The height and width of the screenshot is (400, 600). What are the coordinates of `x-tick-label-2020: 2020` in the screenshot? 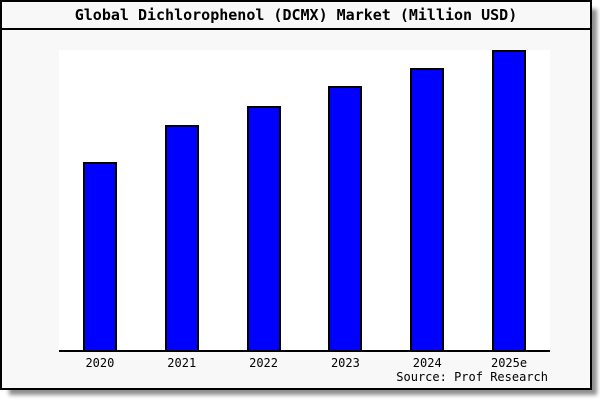 It's located at (100, 363).